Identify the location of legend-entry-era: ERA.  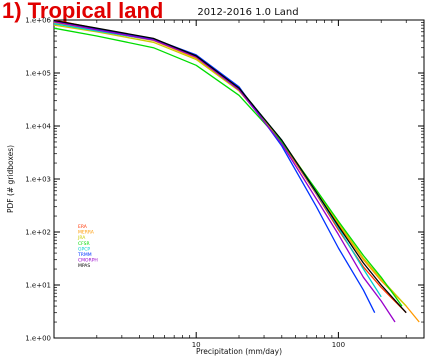
(83, 227).